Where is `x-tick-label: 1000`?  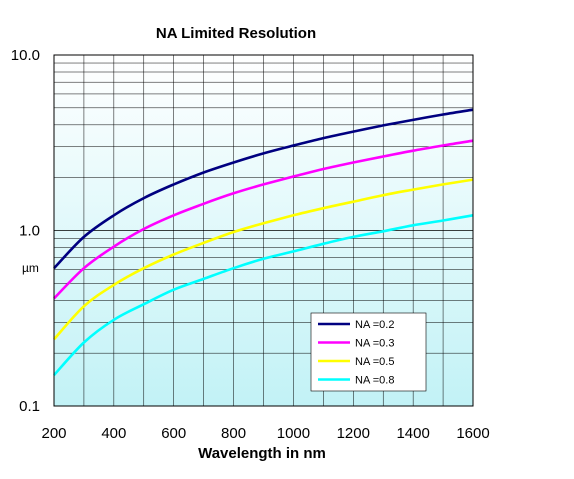
x-tick-label: 1000 is located at coordinates (293, 433).